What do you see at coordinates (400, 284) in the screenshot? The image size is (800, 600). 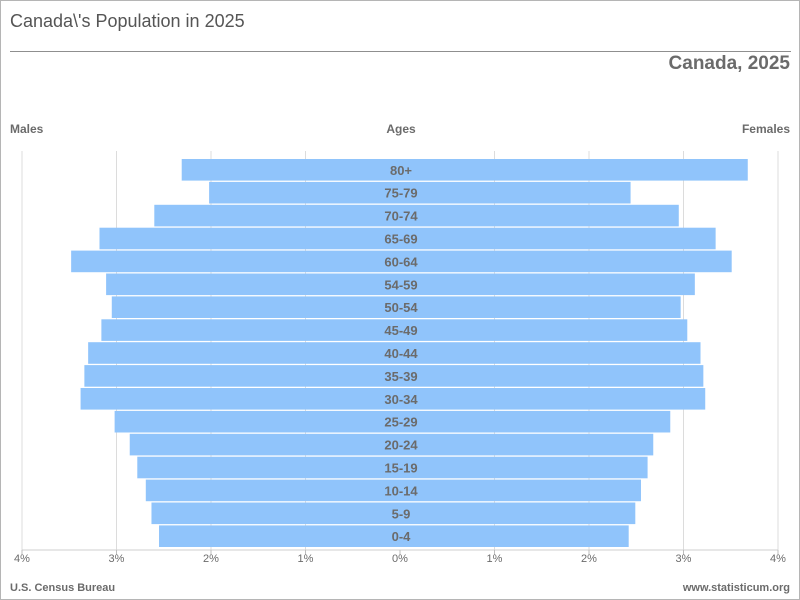 I see `age-group-label: 54-59` at bounding box center [400, 284].